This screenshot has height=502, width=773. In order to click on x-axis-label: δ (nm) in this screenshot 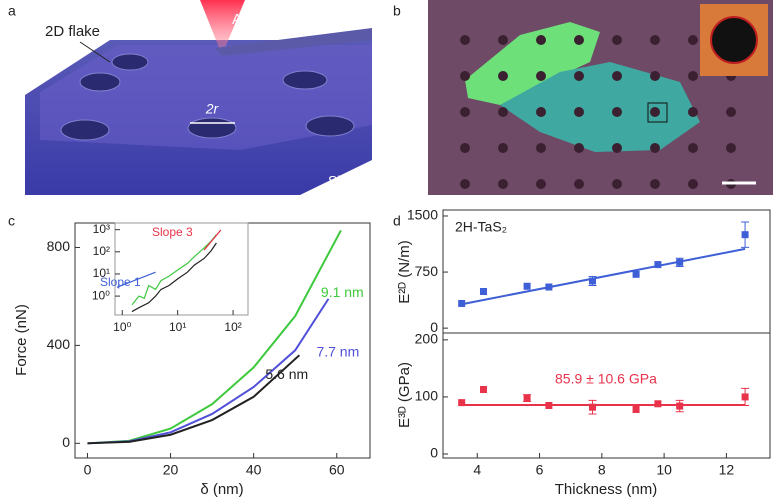, I will do `click(221, 489)`.